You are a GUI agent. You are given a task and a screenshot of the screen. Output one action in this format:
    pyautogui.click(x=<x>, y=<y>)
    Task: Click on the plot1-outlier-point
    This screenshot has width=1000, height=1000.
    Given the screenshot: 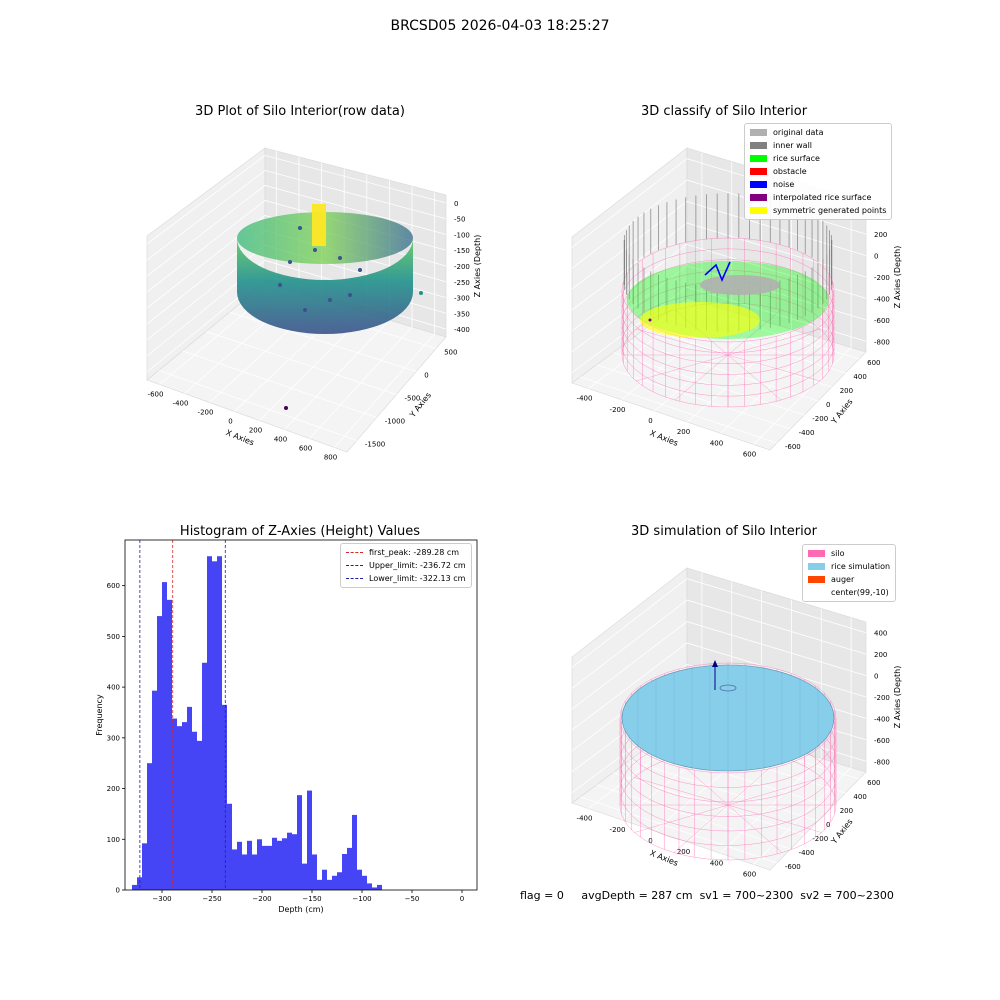 What is the action you would take?
    pyautogui.click(x=421, y=293)
    